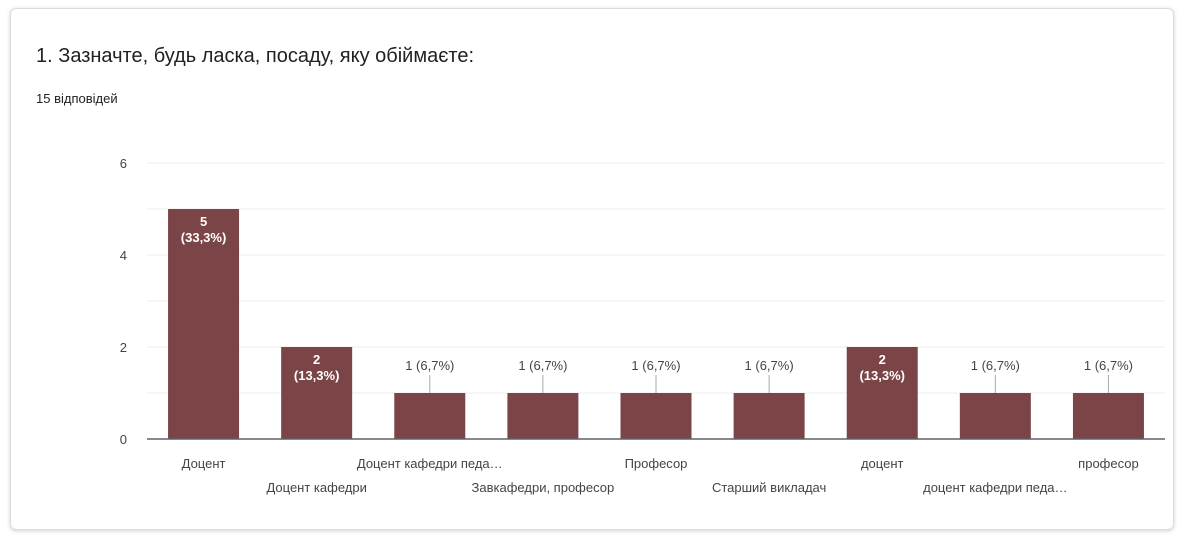 This screenshot has width=1181, height=537. I want to click on y-tick-label: 2, so click(123, 347).